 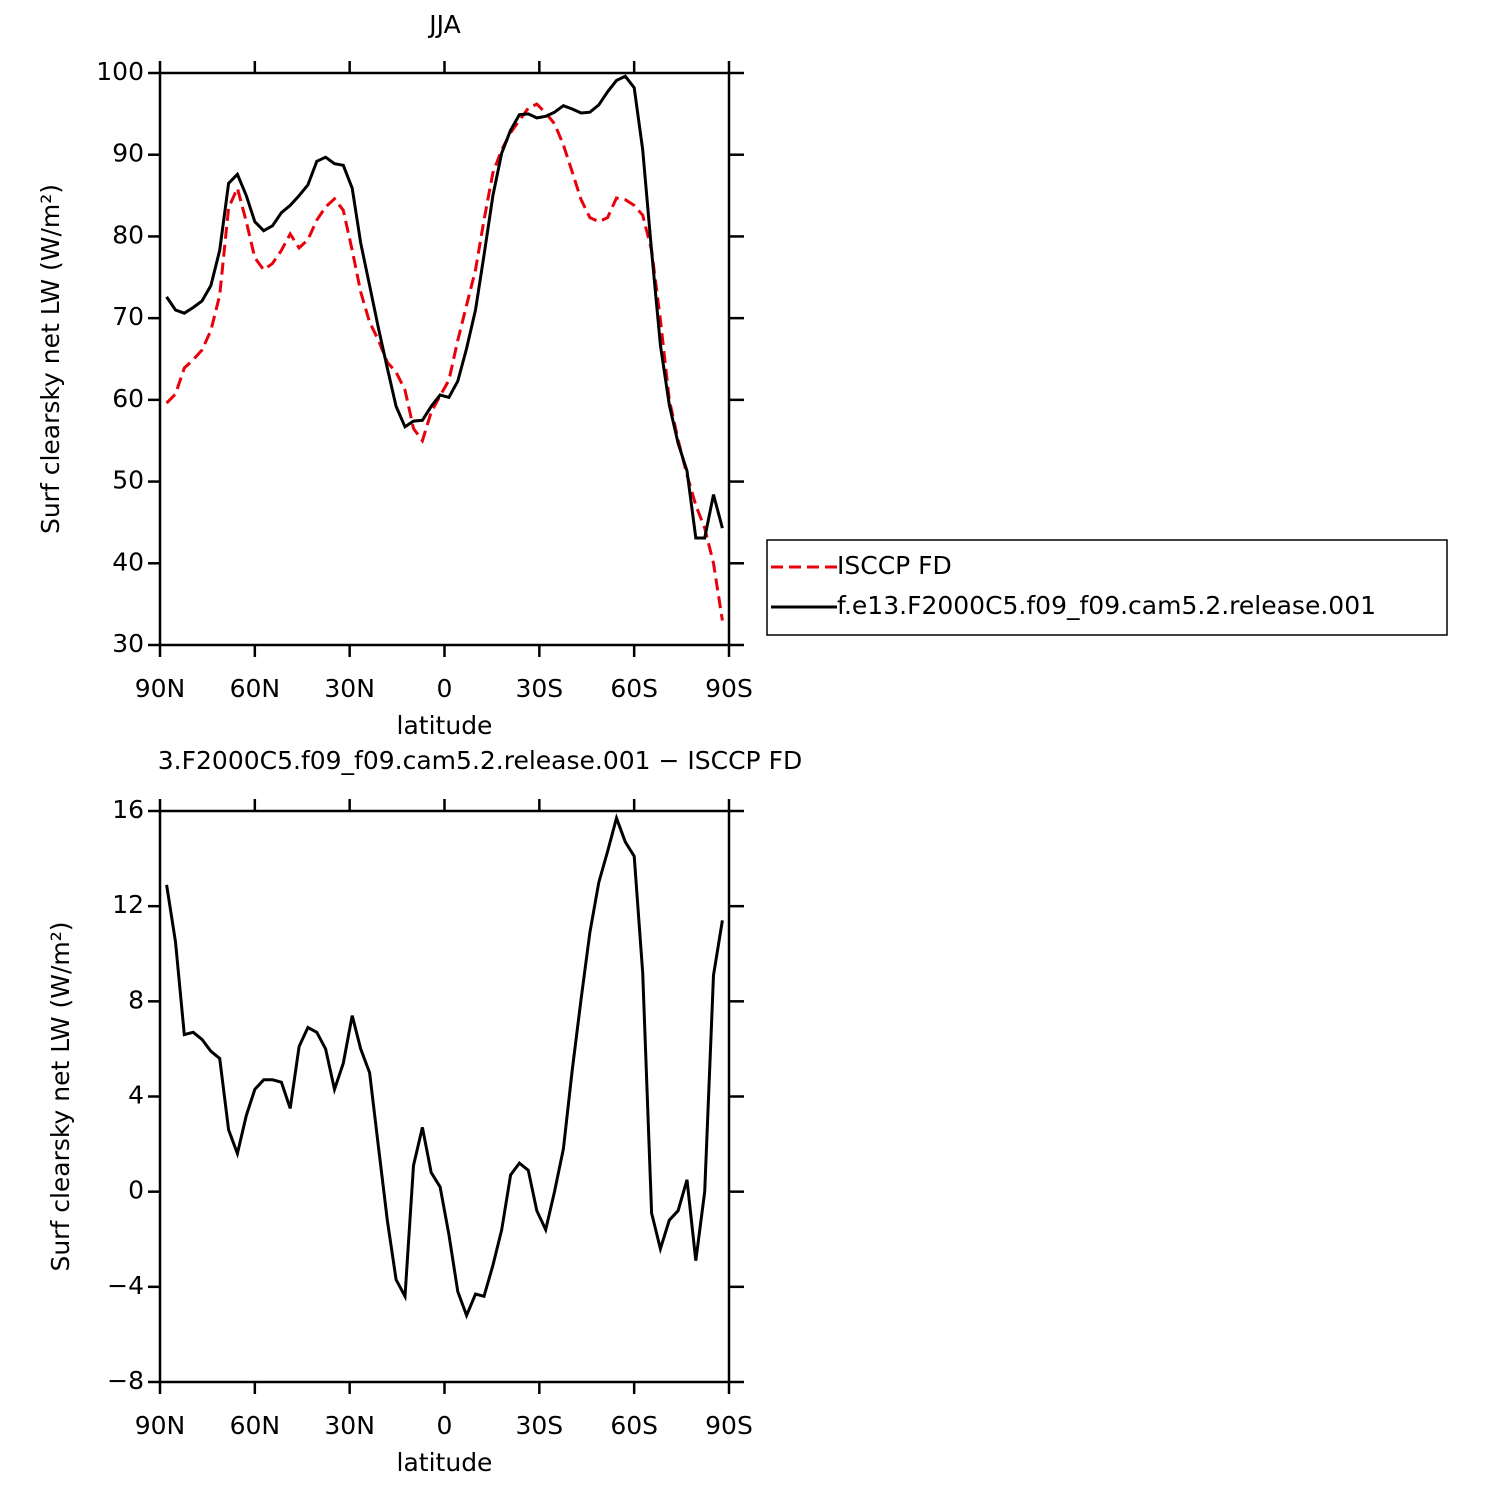 What do you see at coordinates (128, 153) in the screenshot?
I see `y-tick-label: 90` at bounding box center [128, 153].